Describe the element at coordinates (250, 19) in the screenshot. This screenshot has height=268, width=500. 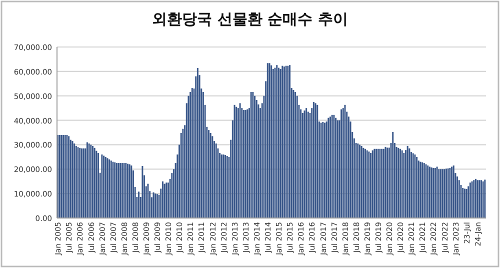
I see `chart-title: 외환당국 선물환 순매수 추이` at that location.